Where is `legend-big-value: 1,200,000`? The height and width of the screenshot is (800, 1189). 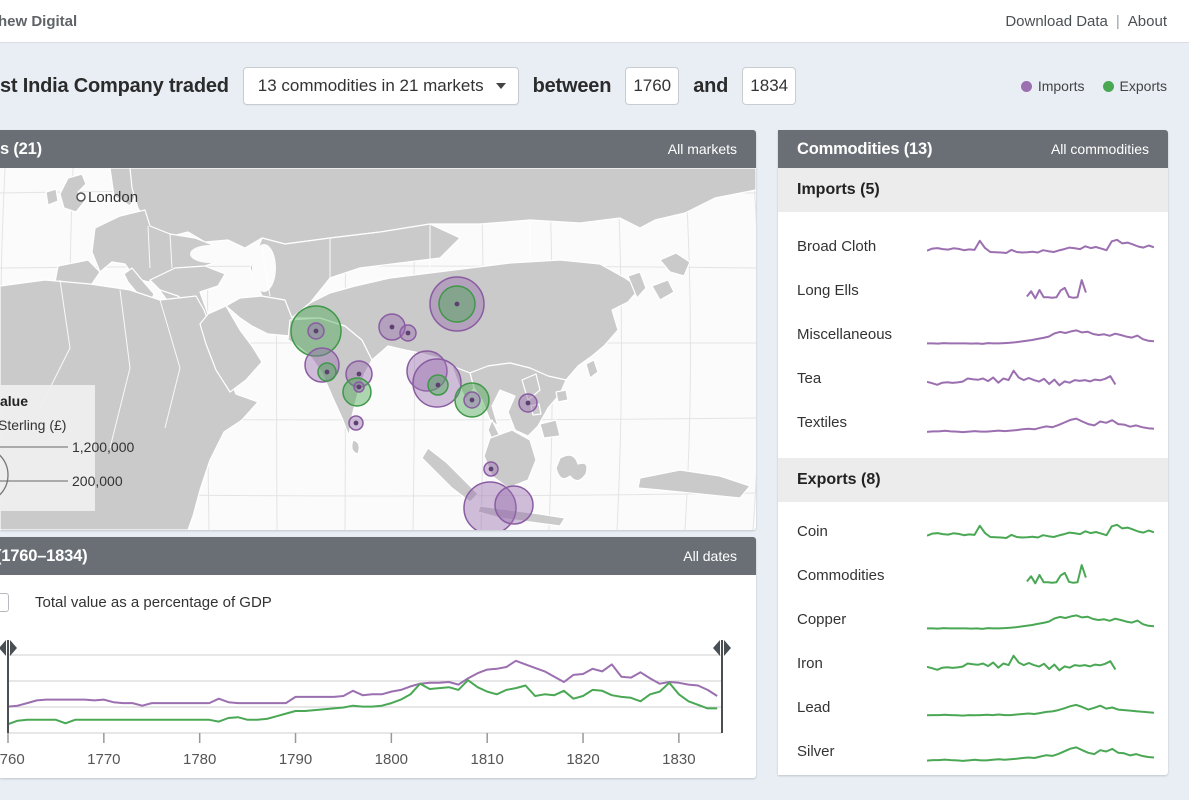
legend-big-value: 1,200,000 is located at coordinates (103, 447).